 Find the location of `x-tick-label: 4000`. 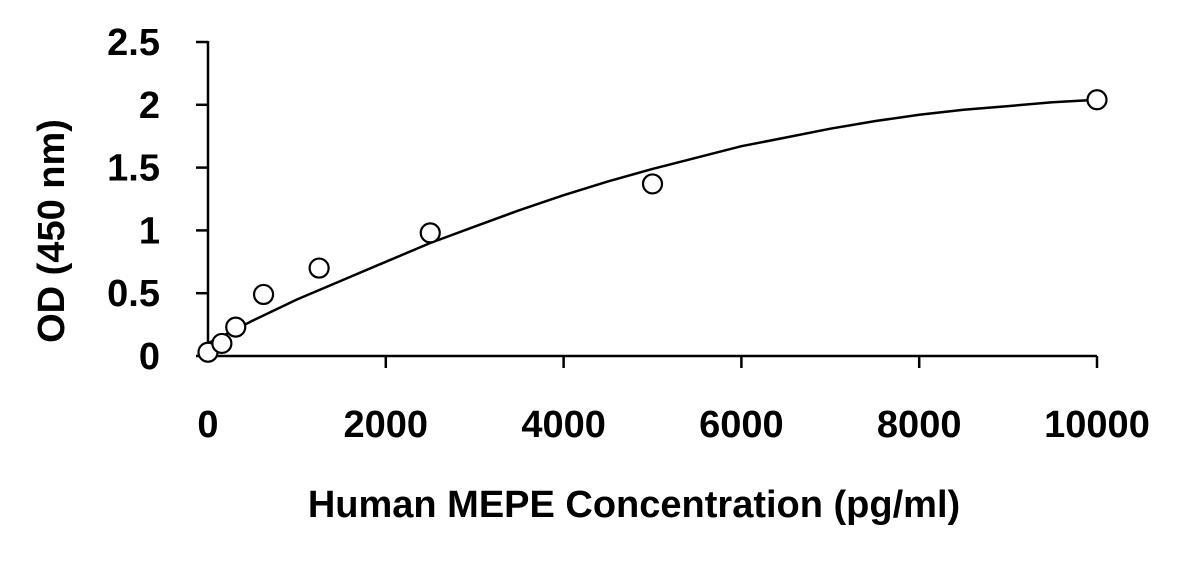

x-tick-label: 4000 is located at coordinates (563, 425).